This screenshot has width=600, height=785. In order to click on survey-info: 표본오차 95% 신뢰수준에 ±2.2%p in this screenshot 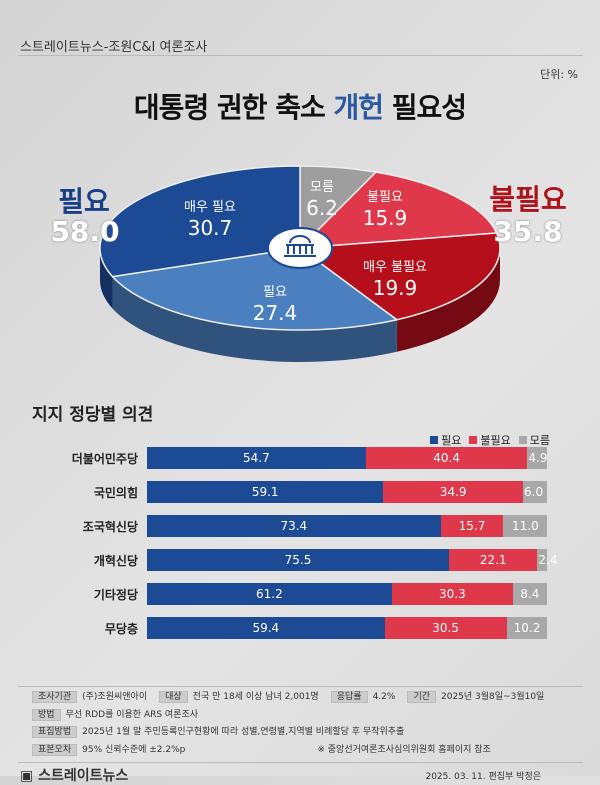, I will do `click(108, 750)`.